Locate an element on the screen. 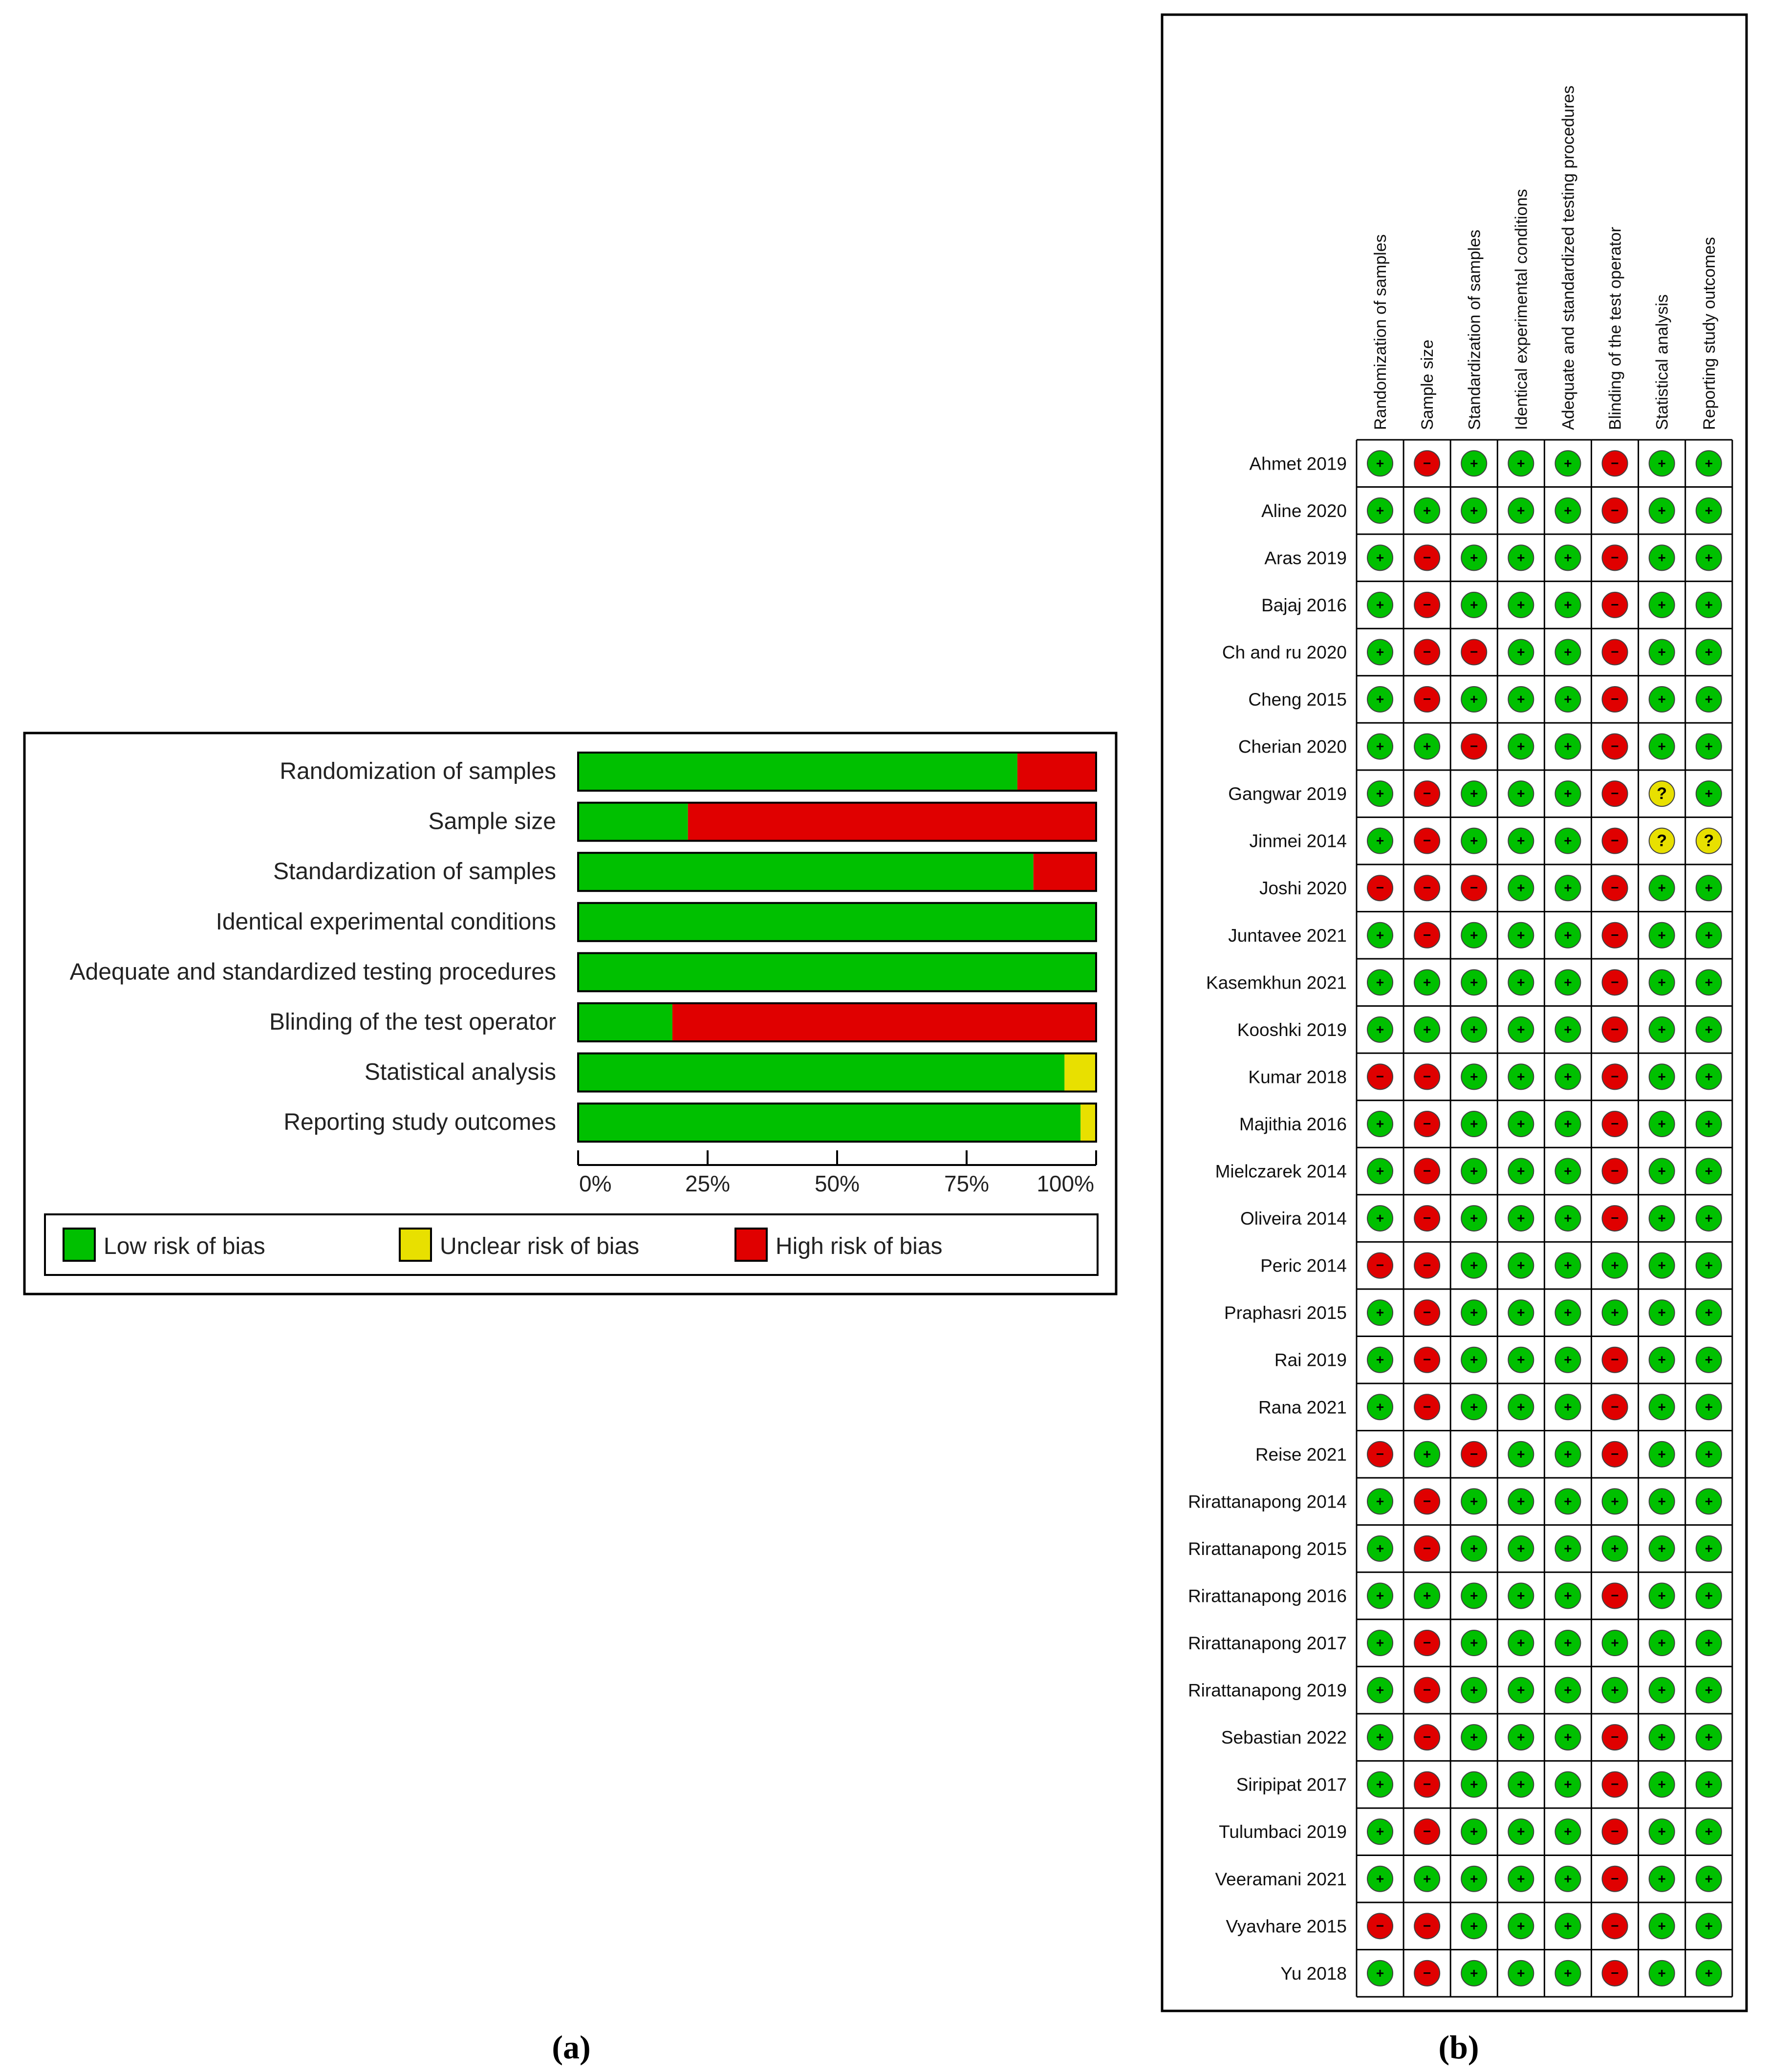 The width and height of the screenshot is (1770, 2072). study-label: Ahmet 2019 is located at coordinates (1298, 463).